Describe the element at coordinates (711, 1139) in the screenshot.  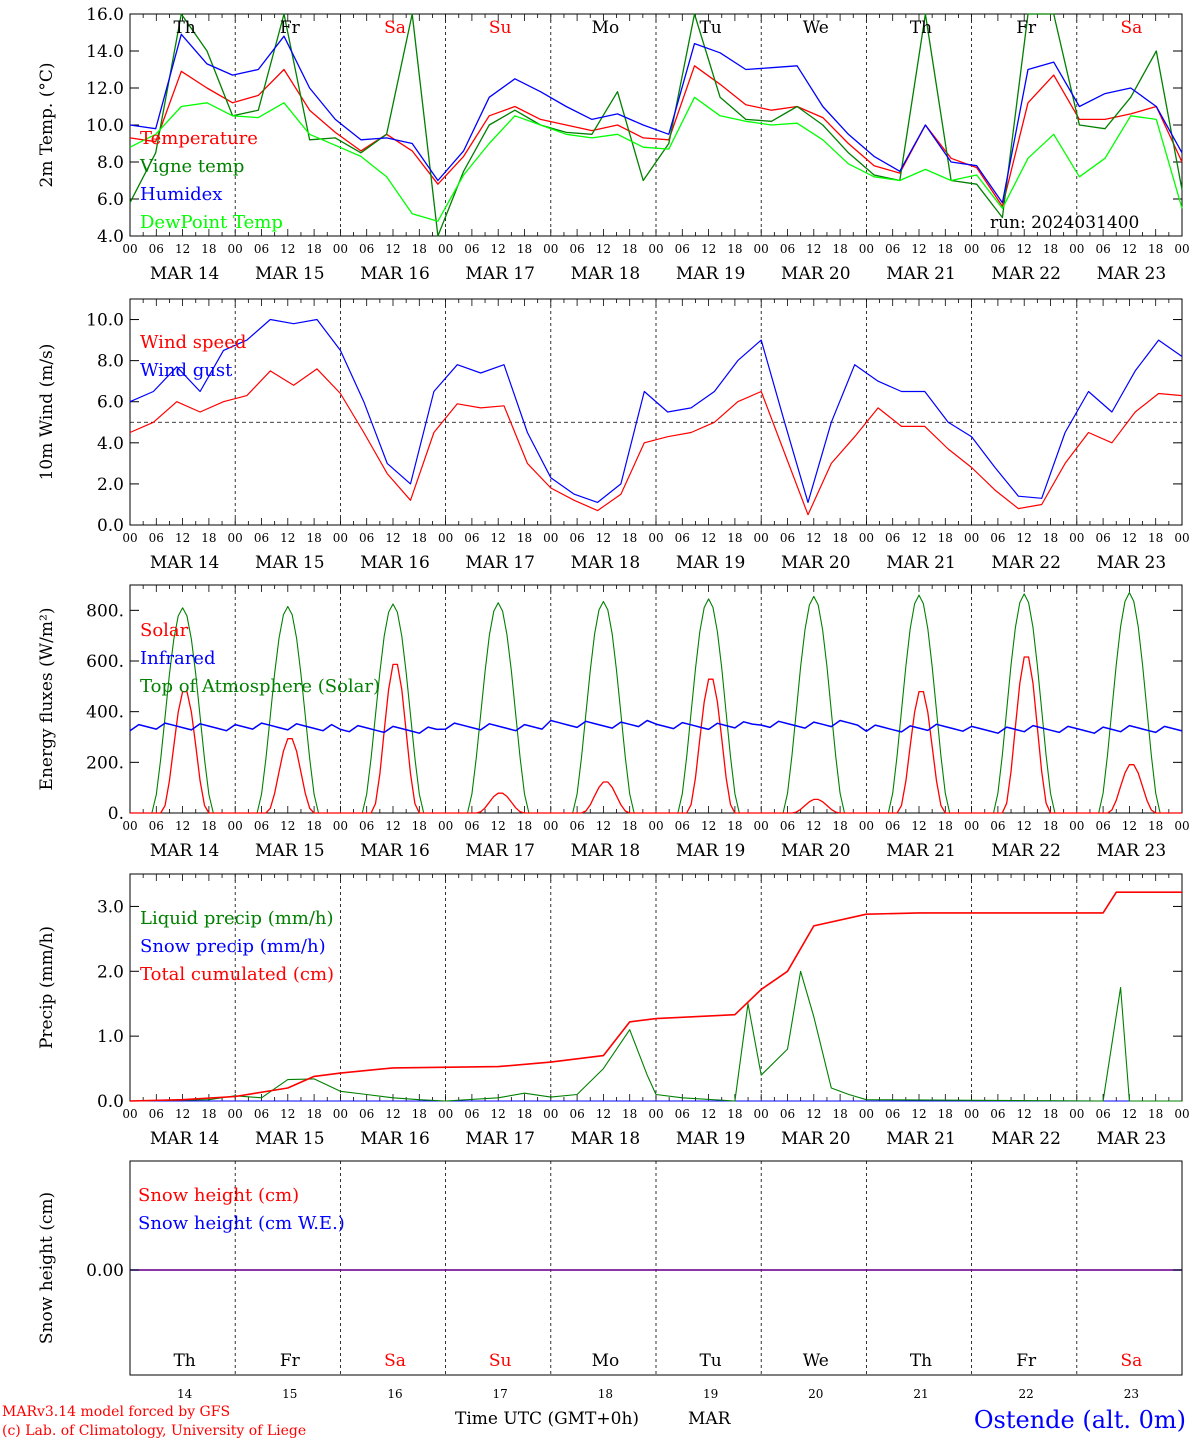
I see `precip-date-label: MAR 19` at that location.